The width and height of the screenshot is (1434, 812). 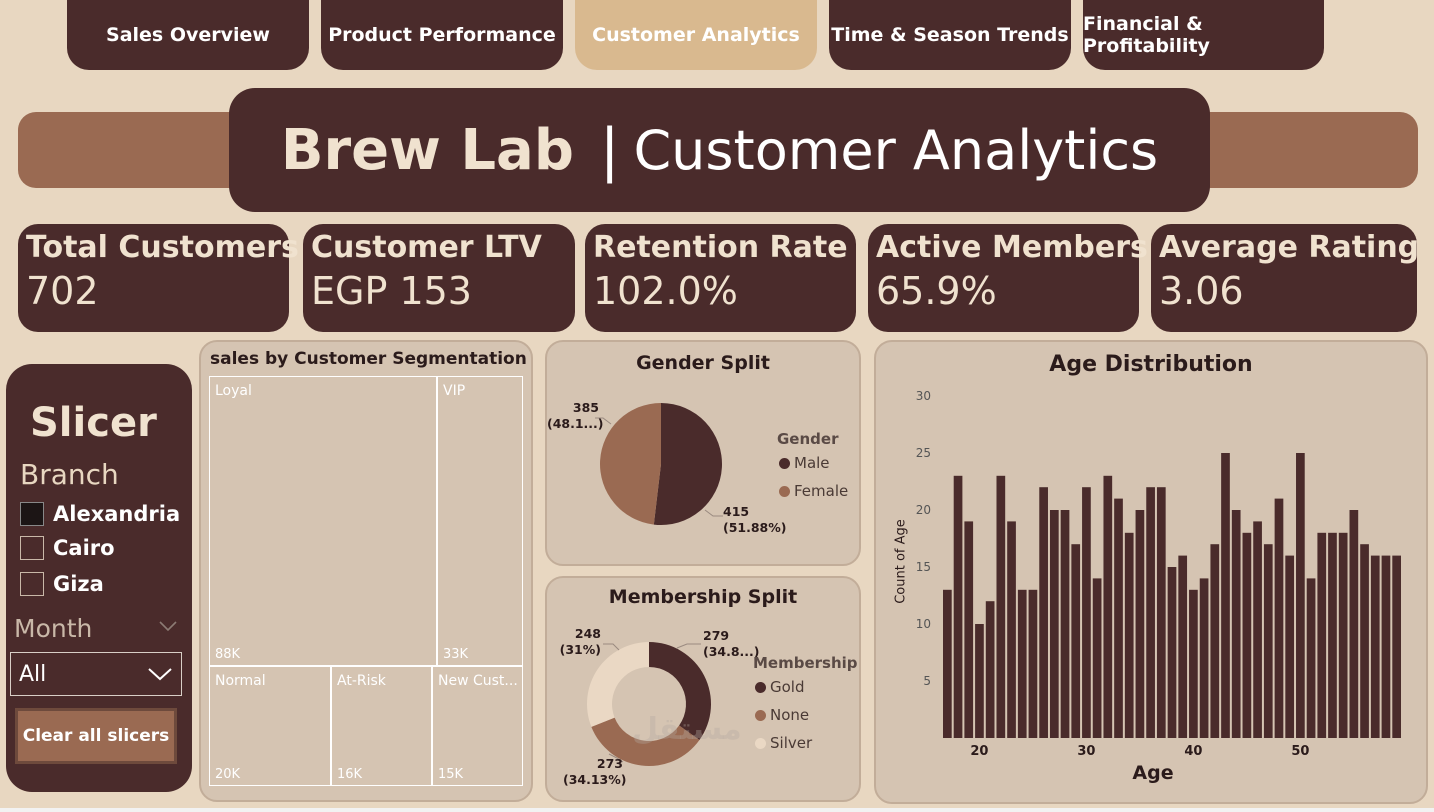 What do you see at coordinates (323, 521) in the screenshot?
I see `treemap-tile-loyal: Loyal 88K` at bounding box center [323, 521].